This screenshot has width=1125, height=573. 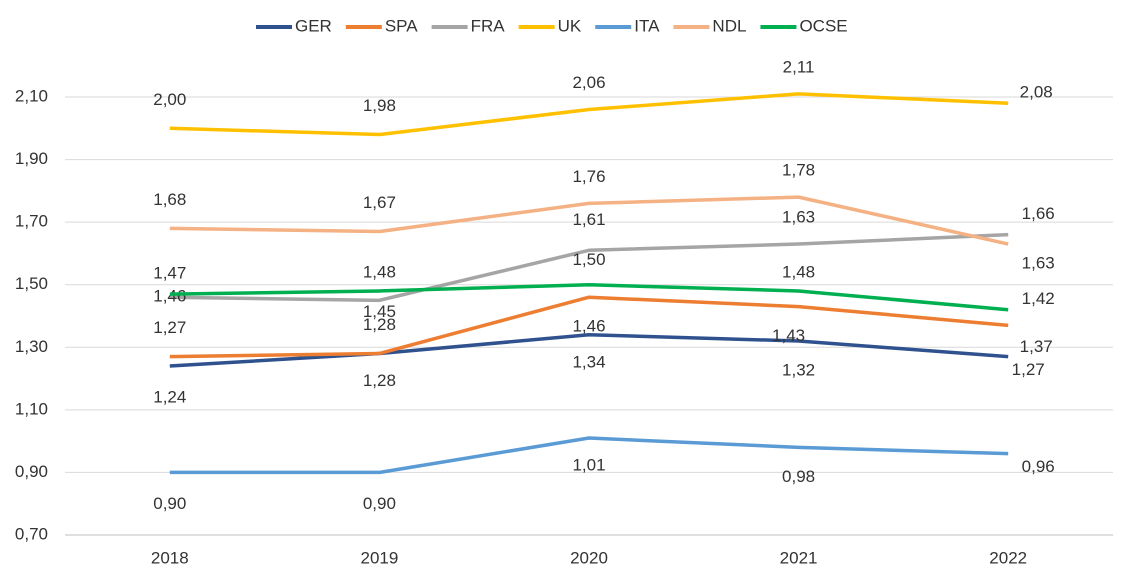 What do you see at coordinates (31, 158) in the screenshot?
I see `y-tick-label: 1,90` at bounding box center [31, 158].